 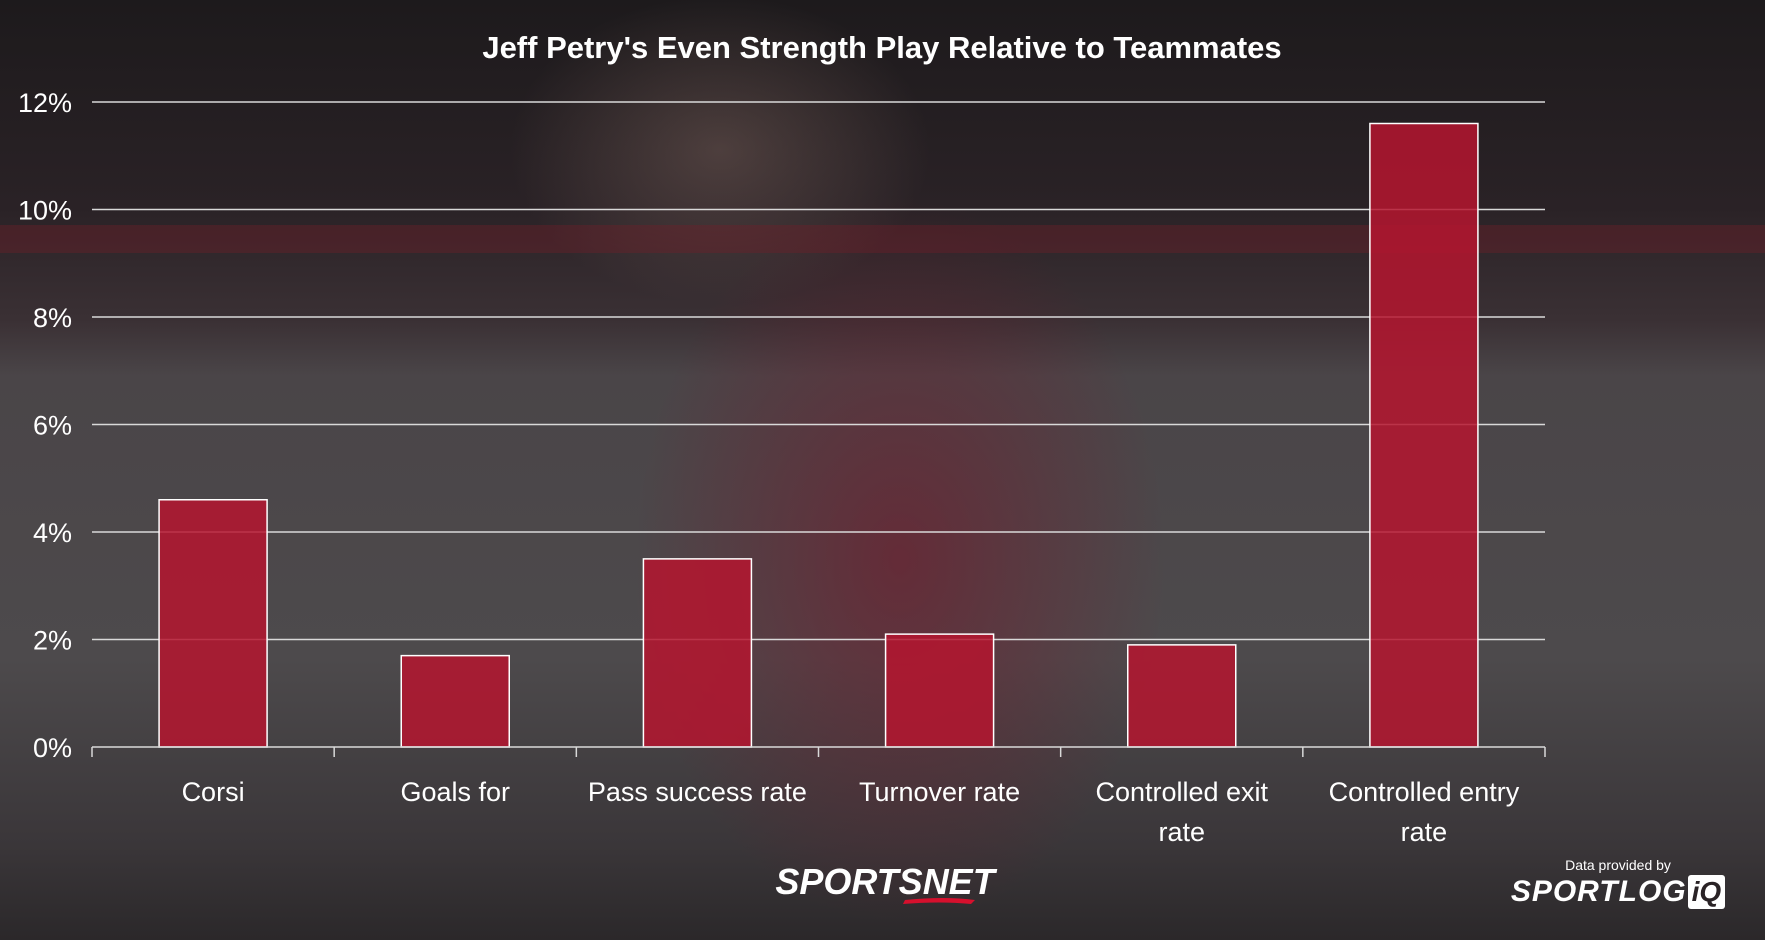 What do you see at coordinates (52, 748) in the screenshot?
I see `y-tick-label: 0%` at bounding box center [52, 748].